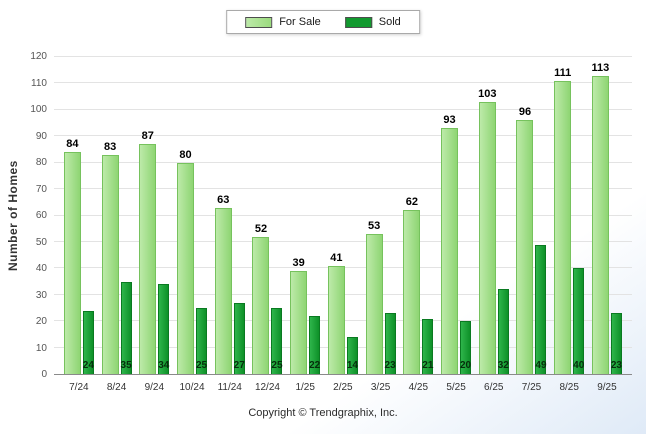 The width and height of the screenshot is (646, 434). What do you see at coordinates (525, 112) in the screenshot?
I see `for-sale-value-label: 96` at bounding box center [525, 112].